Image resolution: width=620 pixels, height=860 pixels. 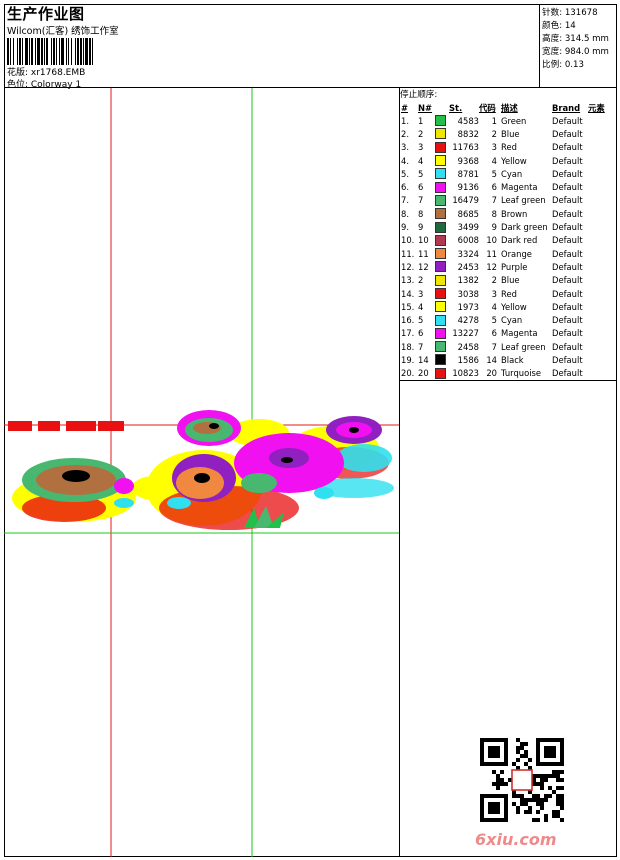 What do you see at coordinates (491, 253) in the screenshot?
I see `row-code: 11` at bounding box center [491, 253].